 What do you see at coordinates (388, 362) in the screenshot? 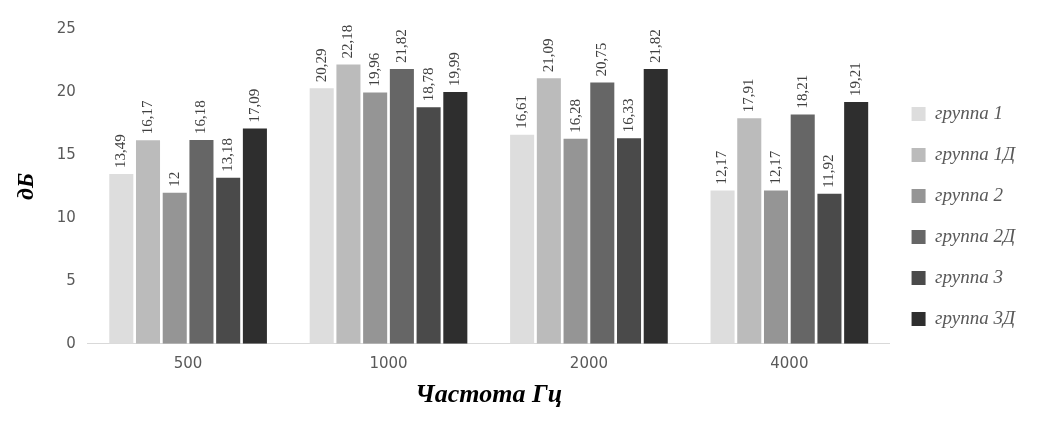
I see `x-tick-label: 1000` at bounding box center [388, 362].